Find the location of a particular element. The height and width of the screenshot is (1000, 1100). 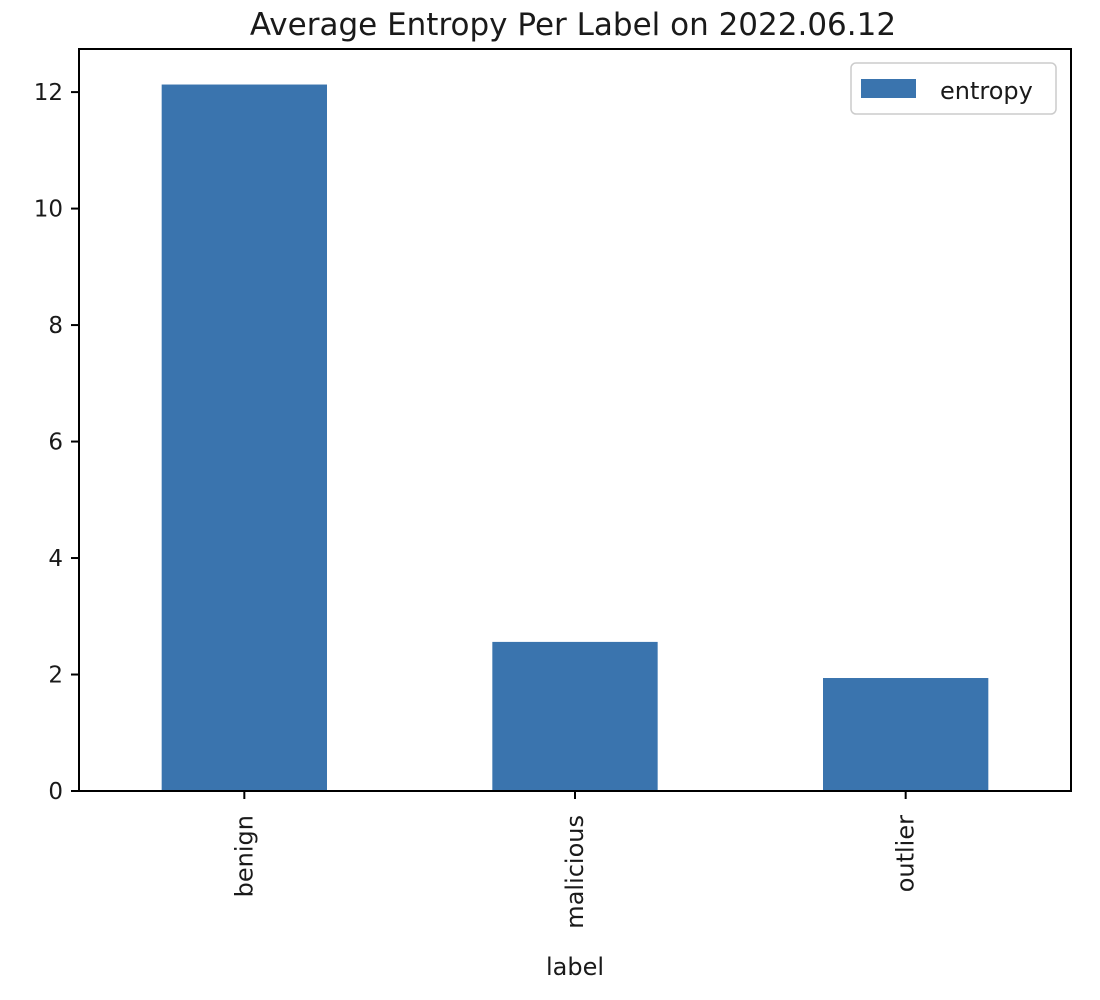

x-tick-label-outlier: outlier is located at coordinates (906, 853).